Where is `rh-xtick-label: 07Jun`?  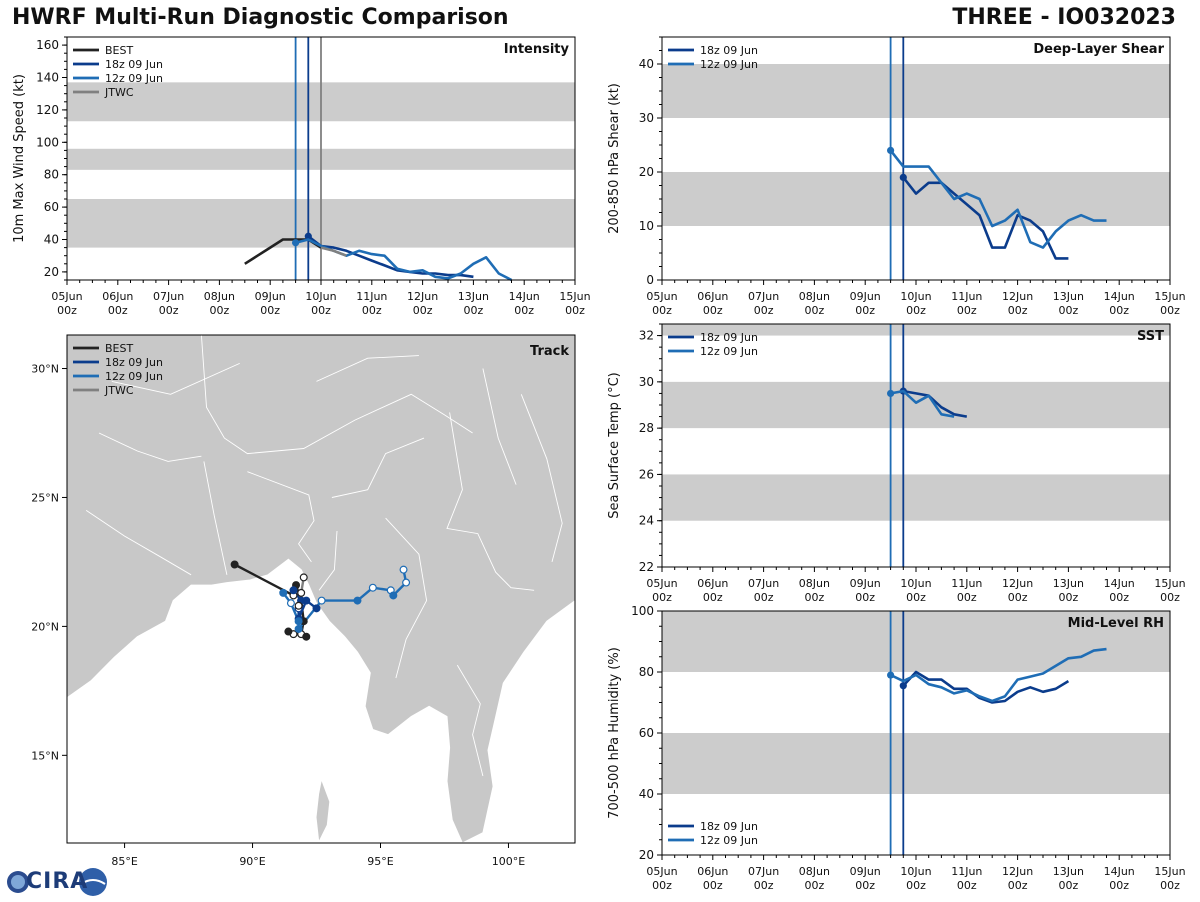 rh-xtick-label: 07Jun is located at coordinates (763, 871).